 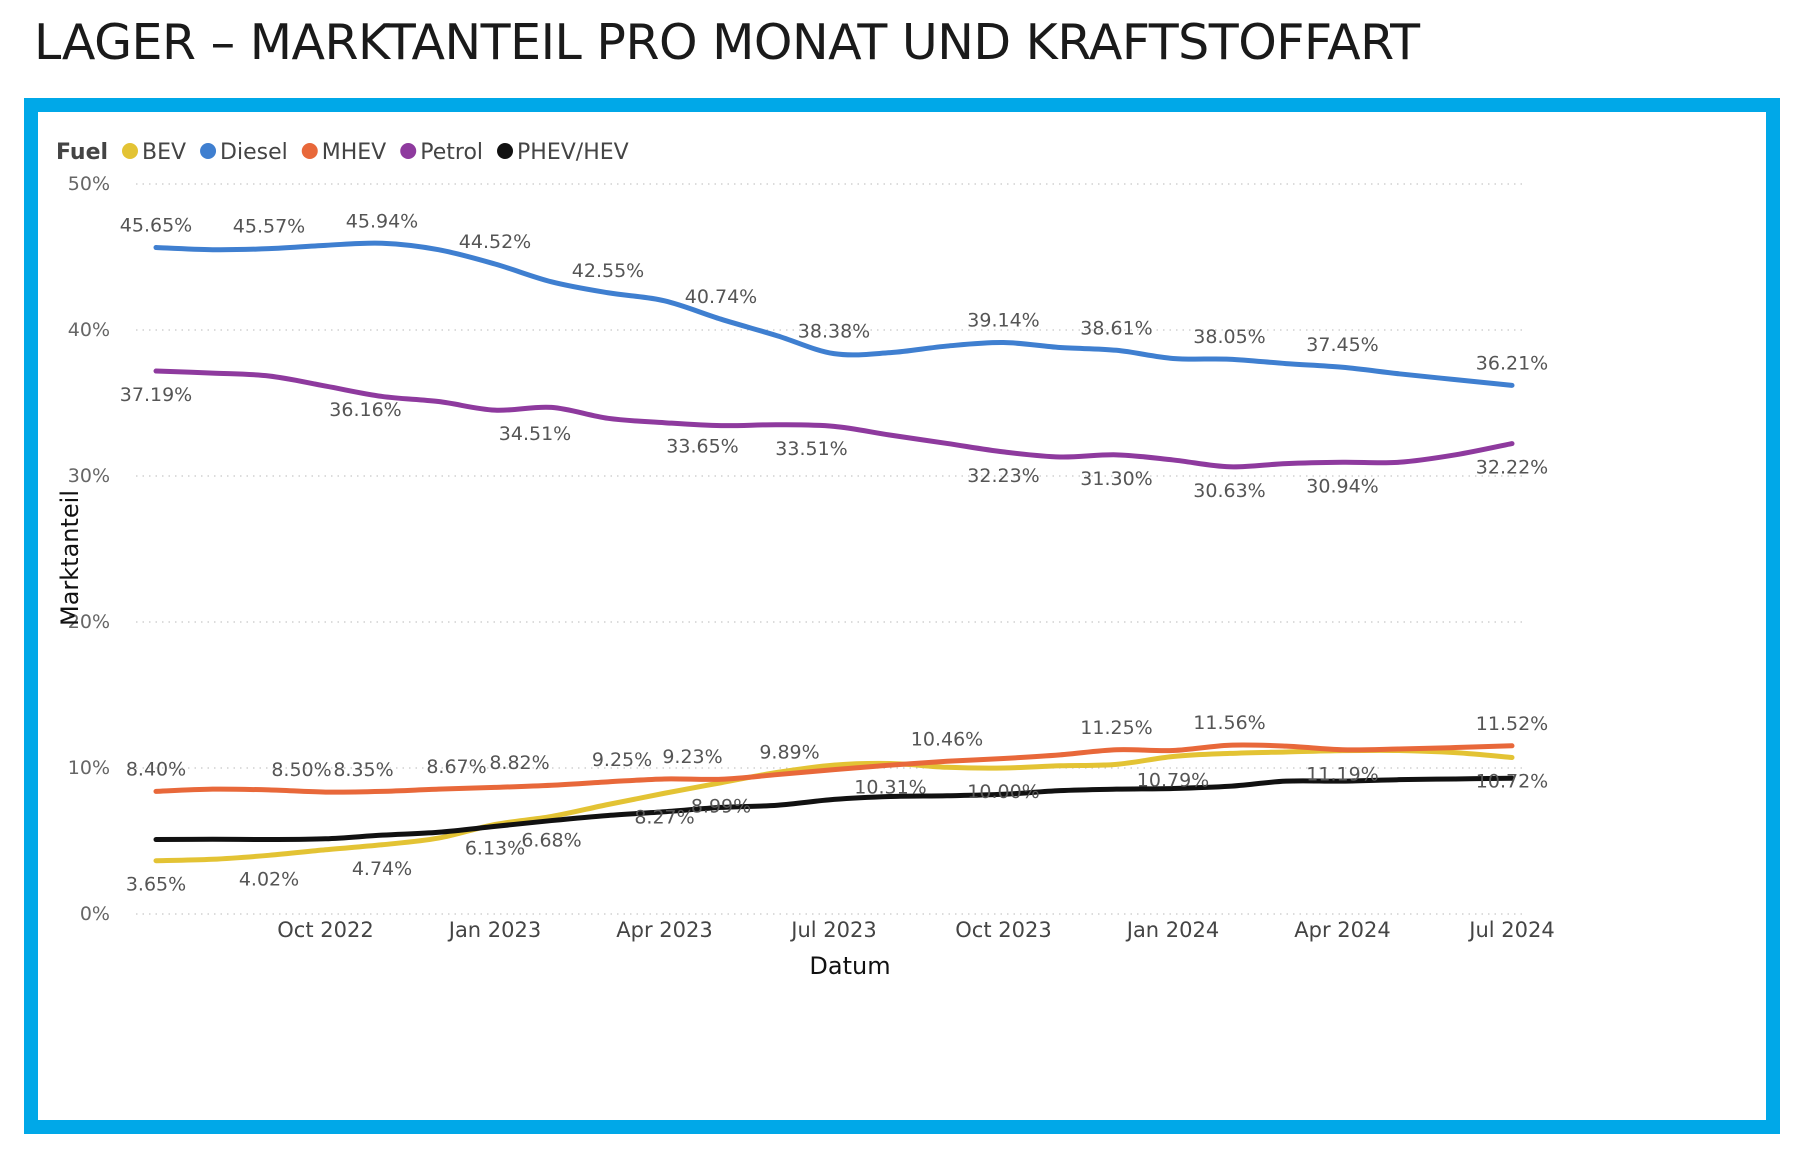 What do you see at coordinates (832, 930) in the screenshot?
I see `x-tick-label: Jul 2023` at bounding box center [832, 930].